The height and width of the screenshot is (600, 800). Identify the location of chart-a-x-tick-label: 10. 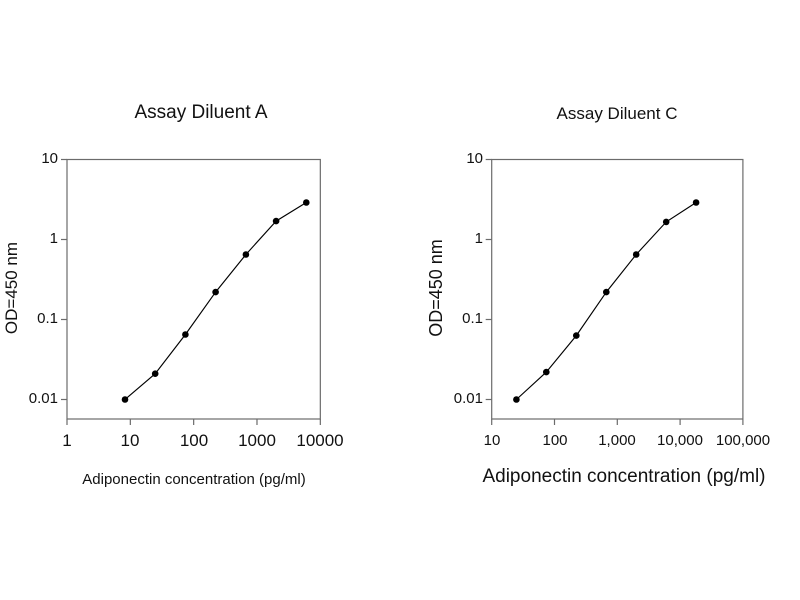
(130, 440).